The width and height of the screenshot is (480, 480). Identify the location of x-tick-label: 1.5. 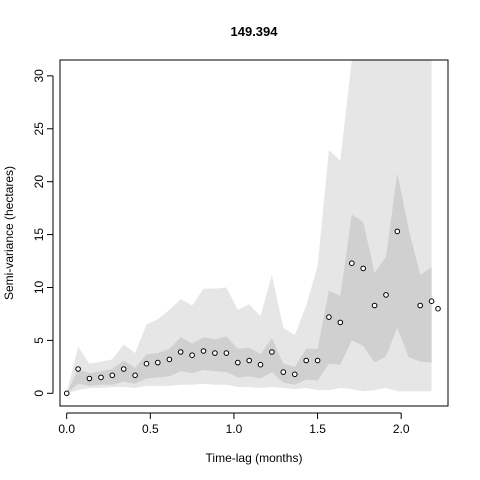
(317, 429).